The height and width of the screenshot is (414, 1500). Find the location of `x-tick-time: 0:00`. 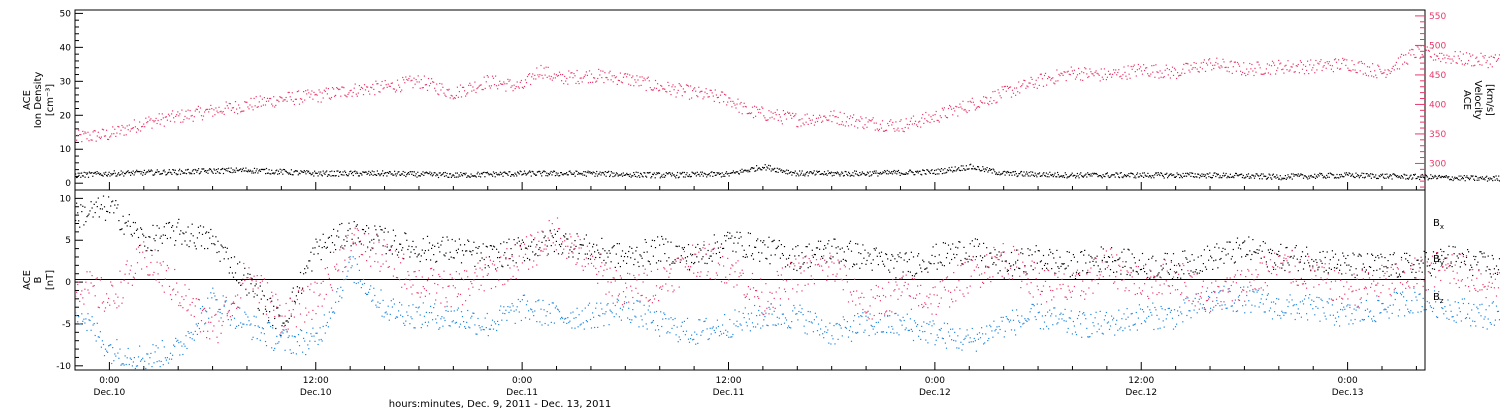

x-tick-time: 0:00 is located at coordinates (935, 381).